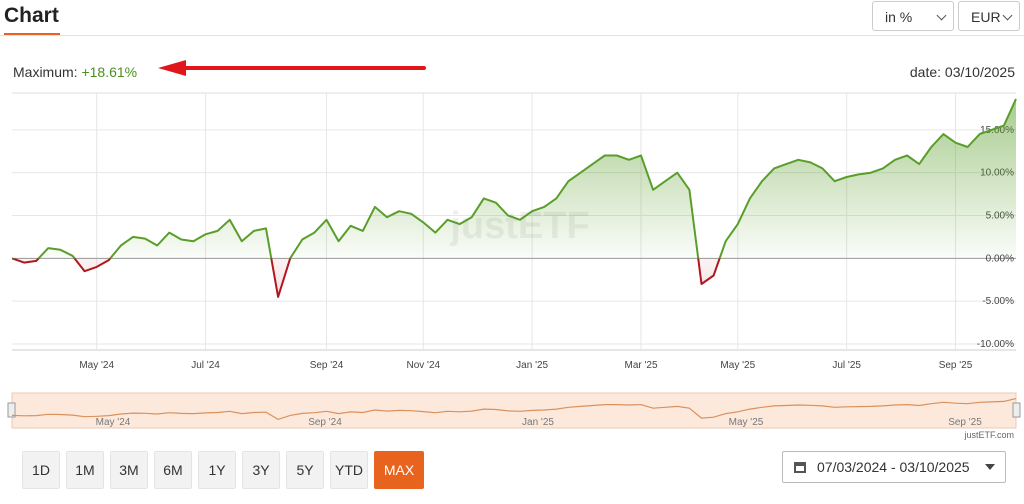 Image resolution: width=1024 pixels, height=504 pixels. Describe the element at coordinates (31, 15) in the screenshot. I see `title: Chart` at that location.